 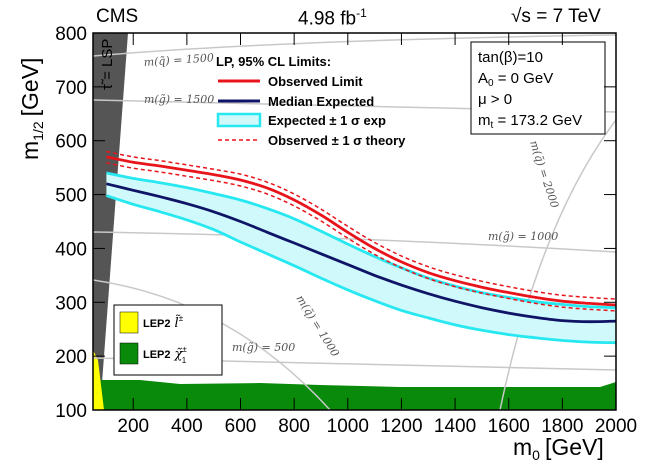 I want to click on param-a0: A0 = 0 GeV, so click(x=515, y=79).